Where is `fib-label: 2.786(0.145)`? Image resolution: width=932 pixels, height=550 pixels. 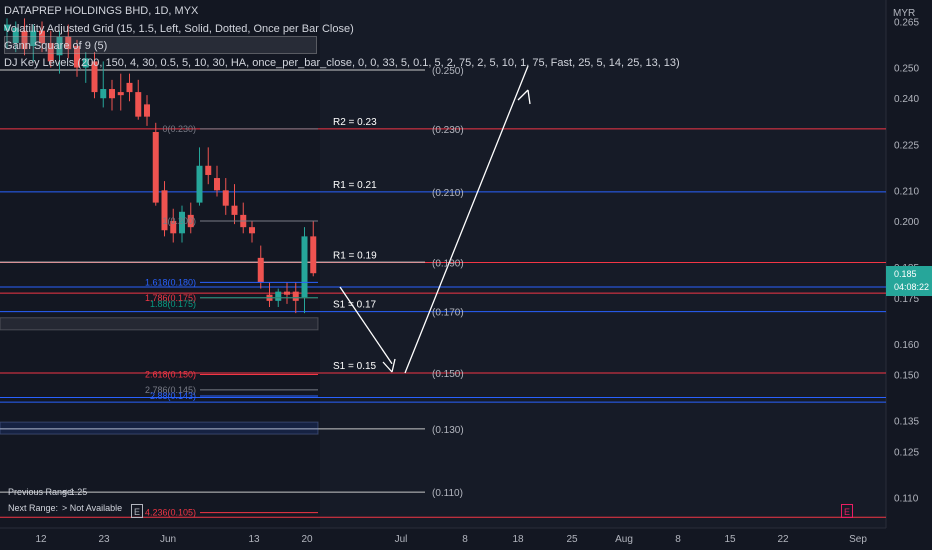
fib-label: 2.786(0.145) is located at coordinates (170, 390).